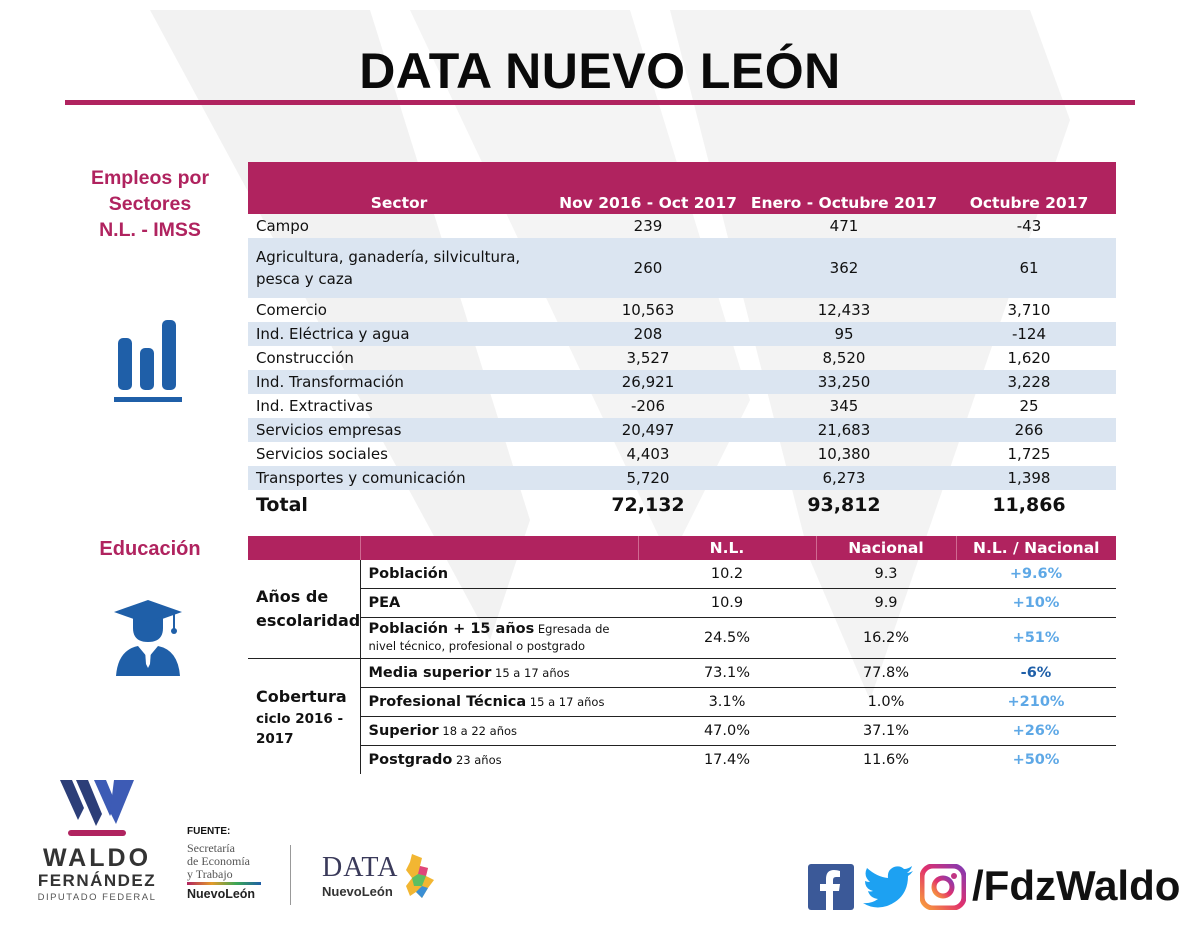  Describe the element at coordinates (682, 454) in the screenshot. I see `table-row: Servicios sociales 4,403 10,380 1,725` at that location.